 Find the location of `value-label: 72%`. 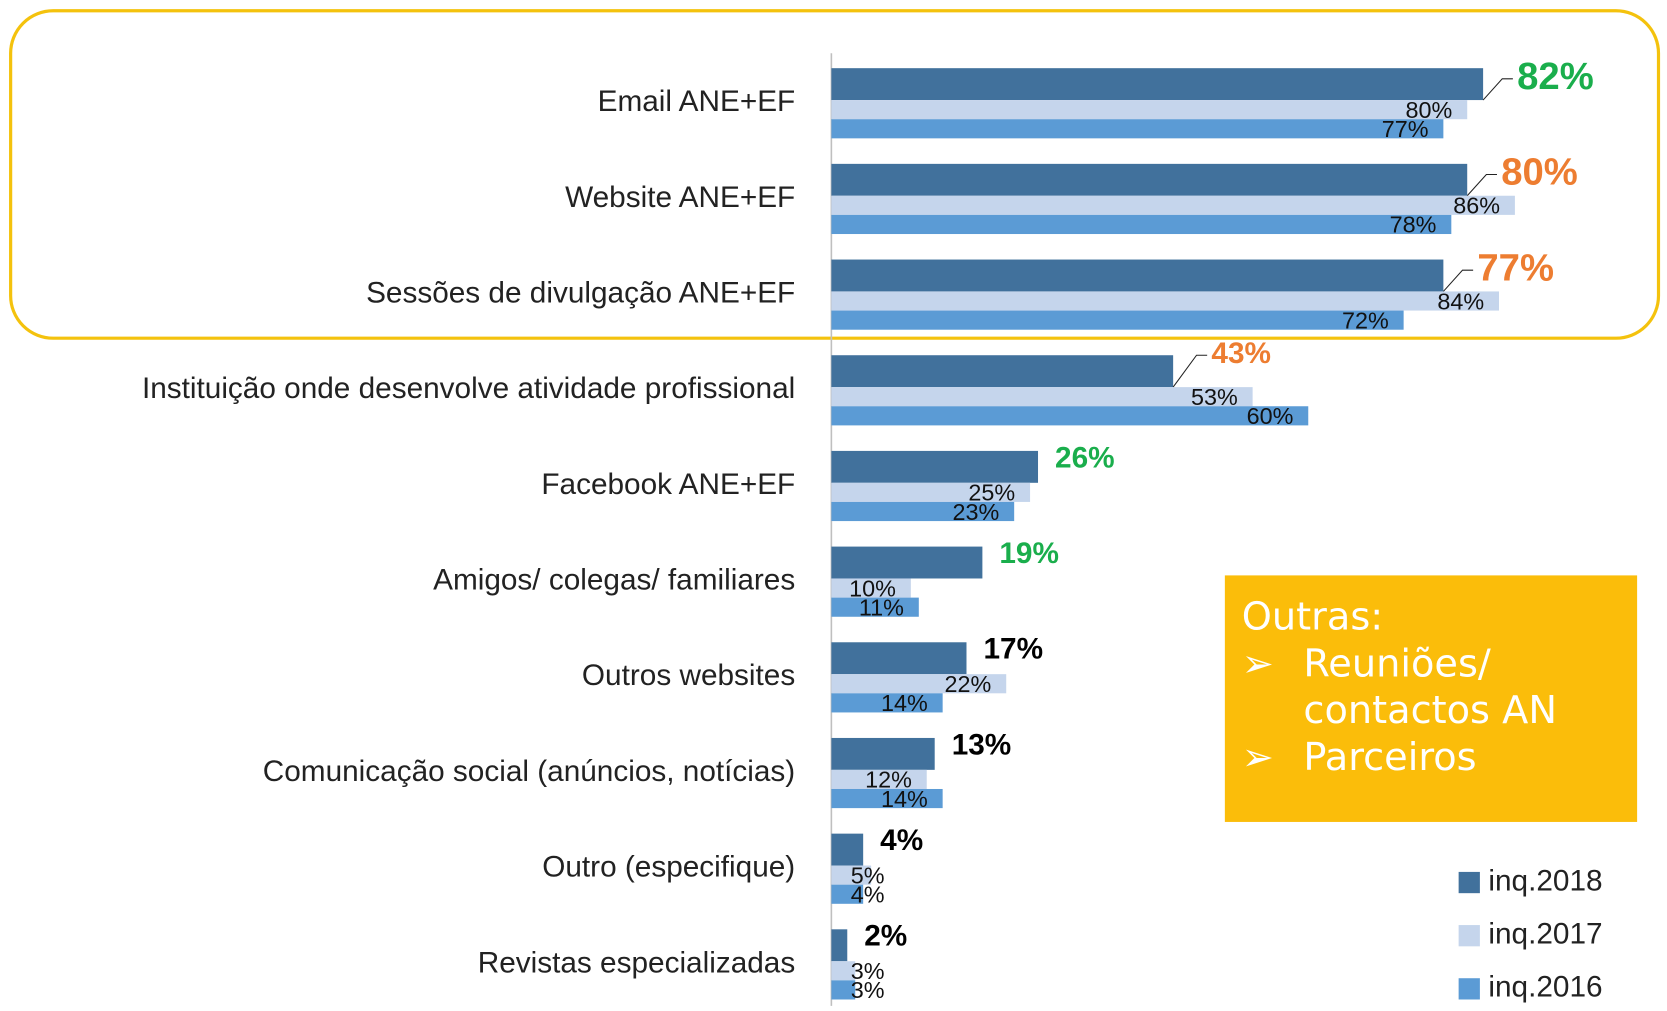

value-label: 72% is located at coordinates (1365, 320).